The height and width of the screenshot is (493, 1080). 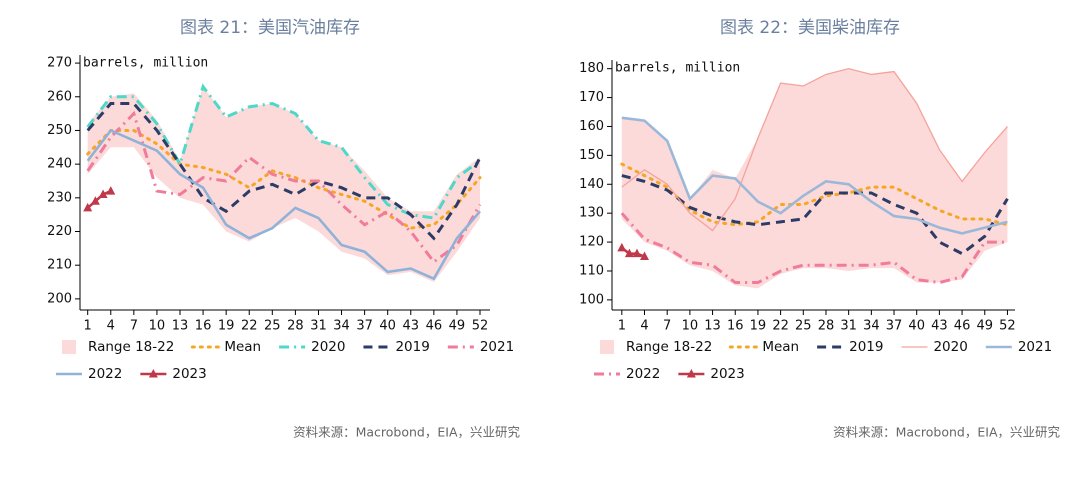 What do you see at coordinates (591, 68) in the screenshot?
I see `y-tick-label: 180` at bounding box center [591, 68].